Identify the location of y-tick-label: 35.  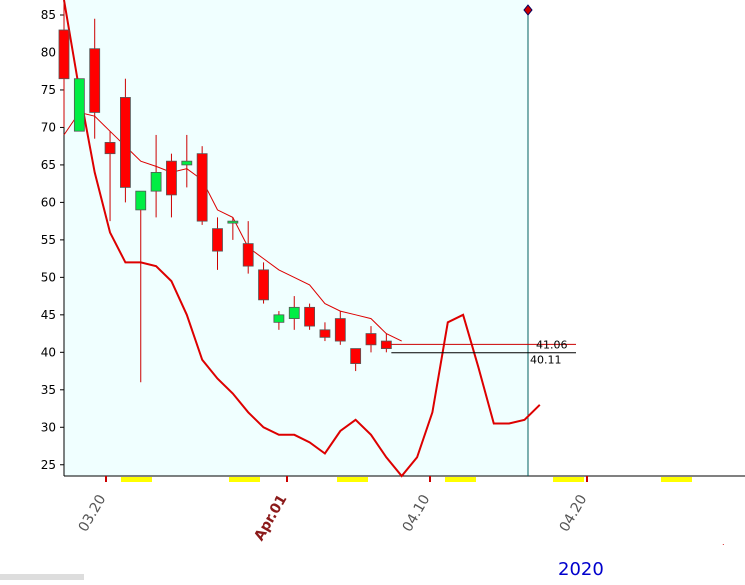
(48, 390).